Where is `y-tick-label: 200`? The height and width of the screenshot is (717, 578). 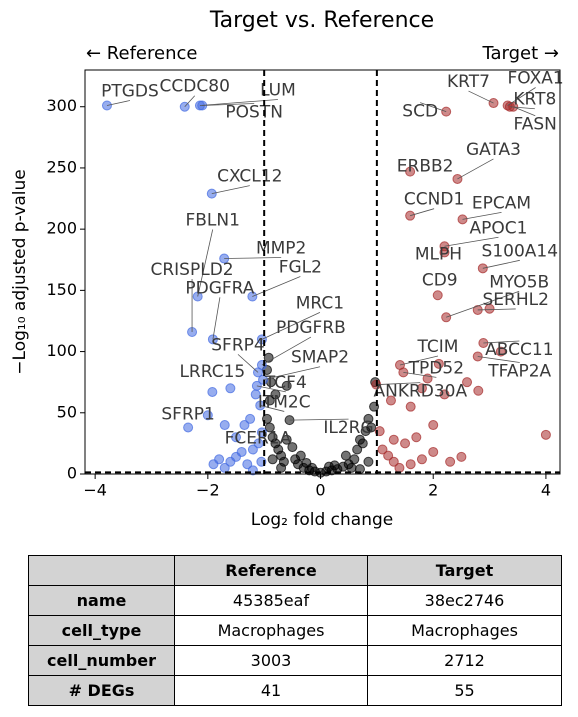 y-tick-label: 200 is located at coordinates (61, 228).